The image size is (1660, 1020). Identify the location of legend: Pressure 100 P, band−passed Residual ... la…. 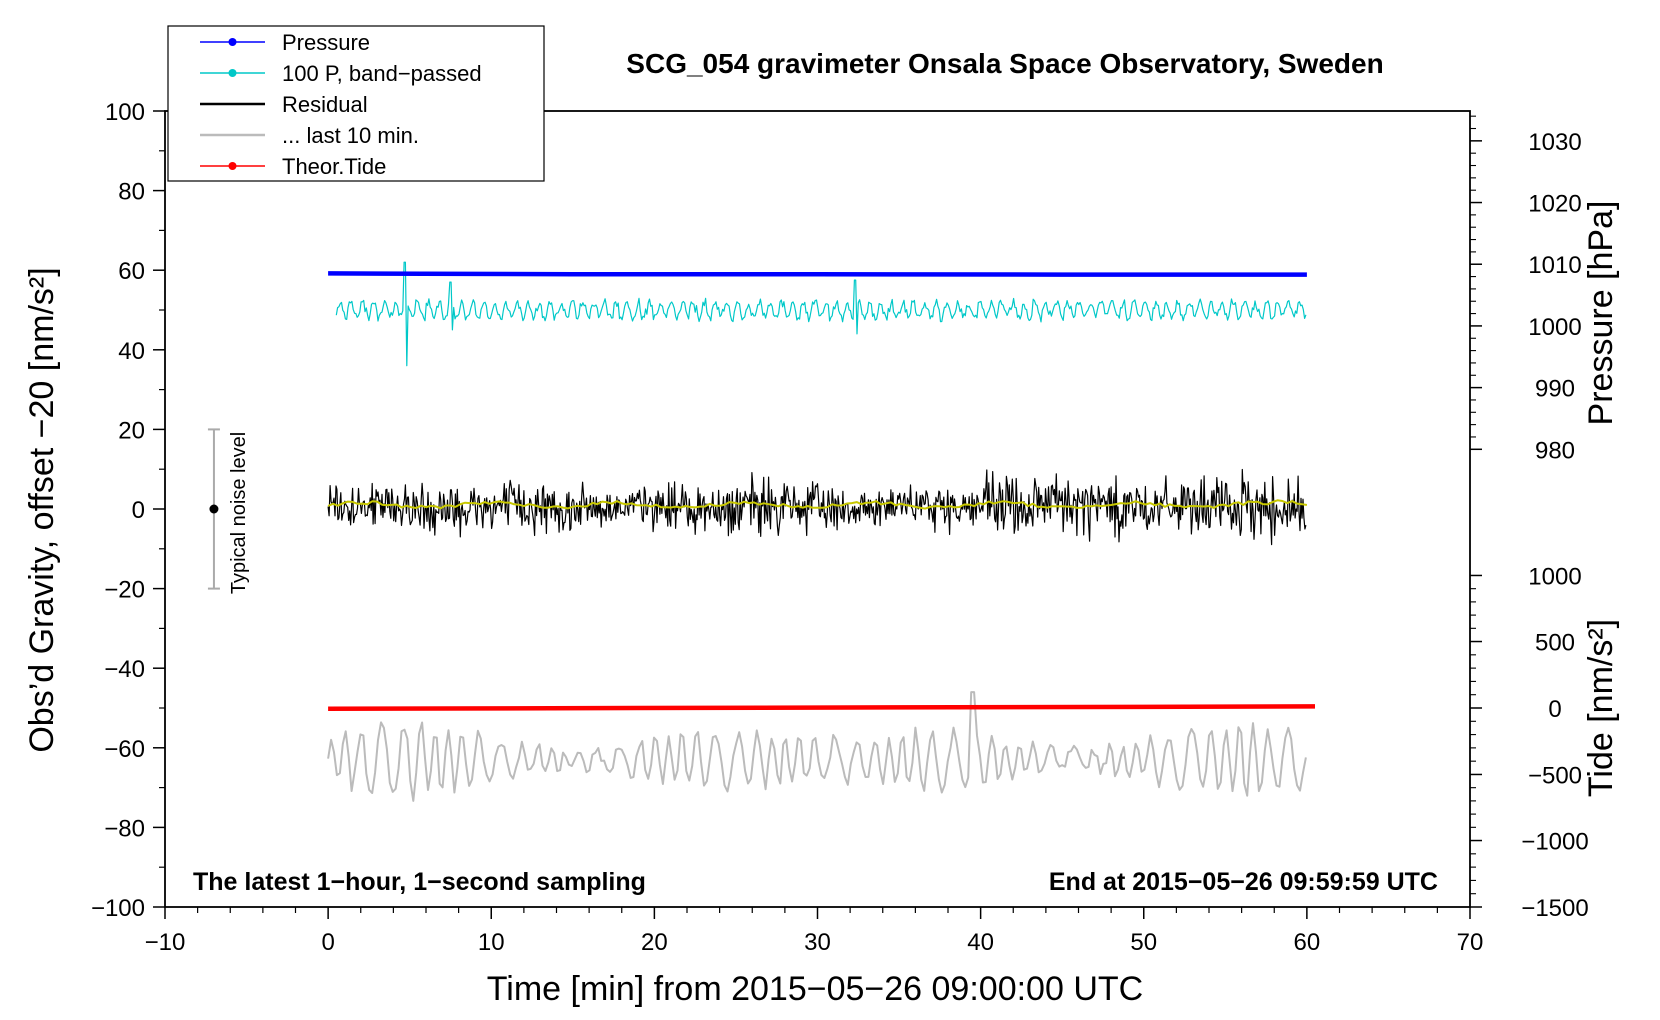
(356, 103).